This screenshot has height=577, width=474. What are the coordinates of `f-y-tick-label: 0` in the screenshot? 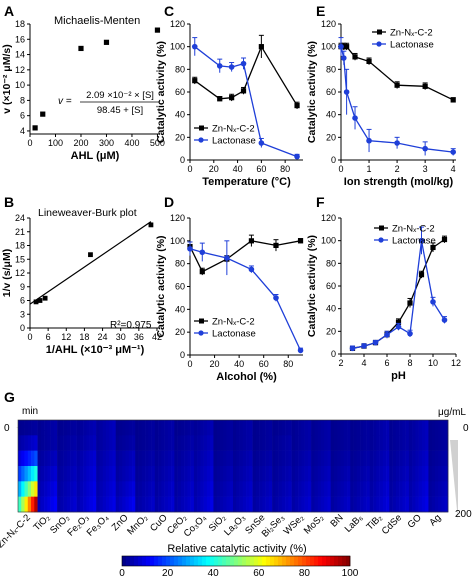 It's located at (333, 354).